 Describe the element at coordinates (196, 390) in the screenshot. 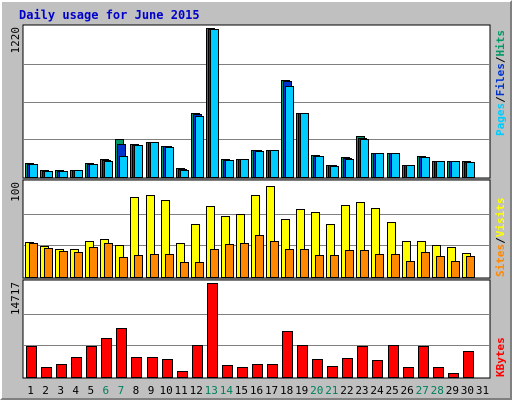

I see `x-tick-label-day-12: 12` at that location.